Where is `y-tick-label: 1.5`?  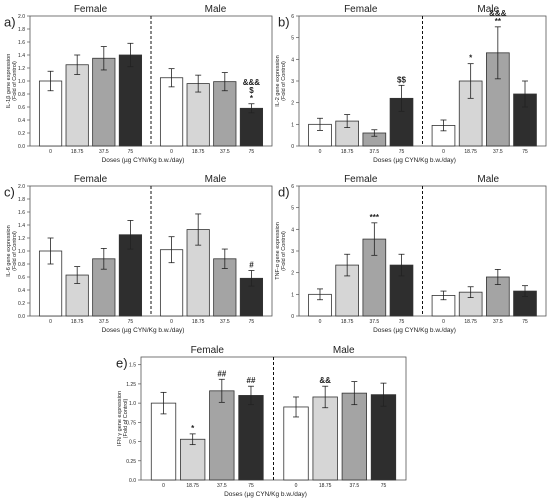 y-tick-label: 1.5 is located at coordinates (132, 366).